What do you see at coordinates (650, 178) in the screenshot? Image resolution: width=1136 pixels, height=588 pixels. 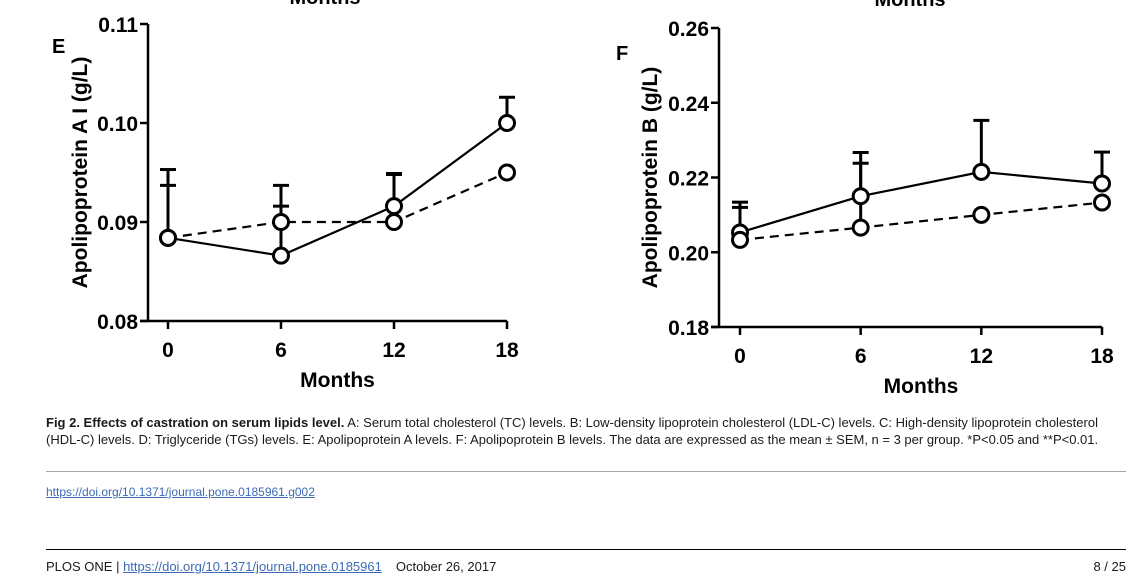 I see `y-axis-label: Apolipoprotein B (g/L)` at bounding box center [650, 178].